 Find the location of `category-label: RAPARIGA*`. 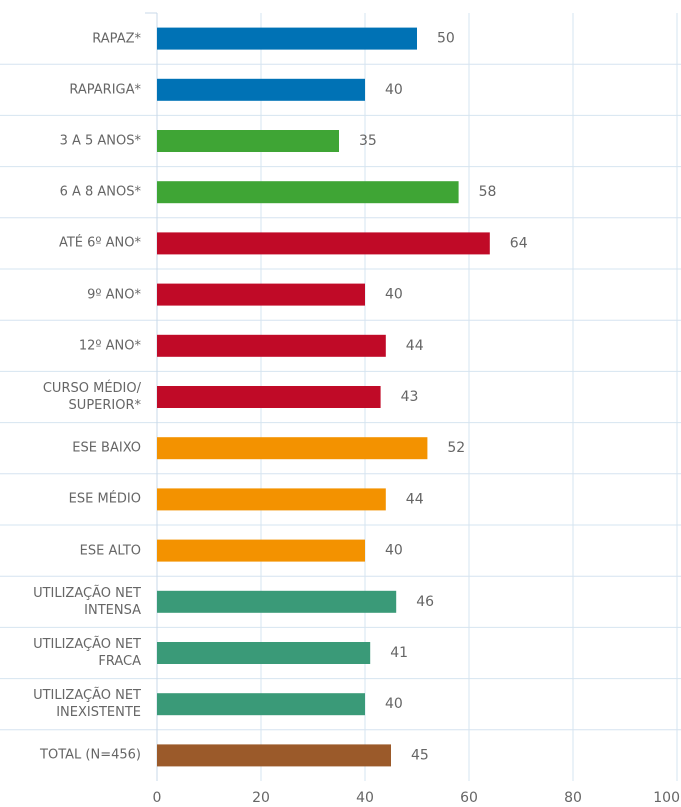

category-label: RAPARIGA* is located at coordinates (105, 90).